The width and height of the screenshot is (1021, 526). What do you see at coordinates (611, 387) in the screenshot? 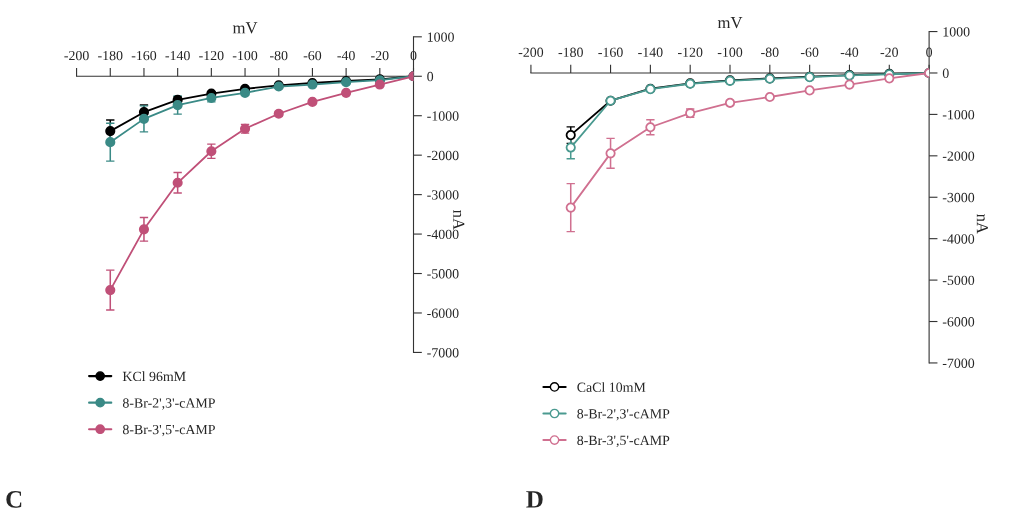
I see `legend-label: CaCl 10mM` at bounding box center [611, 387].